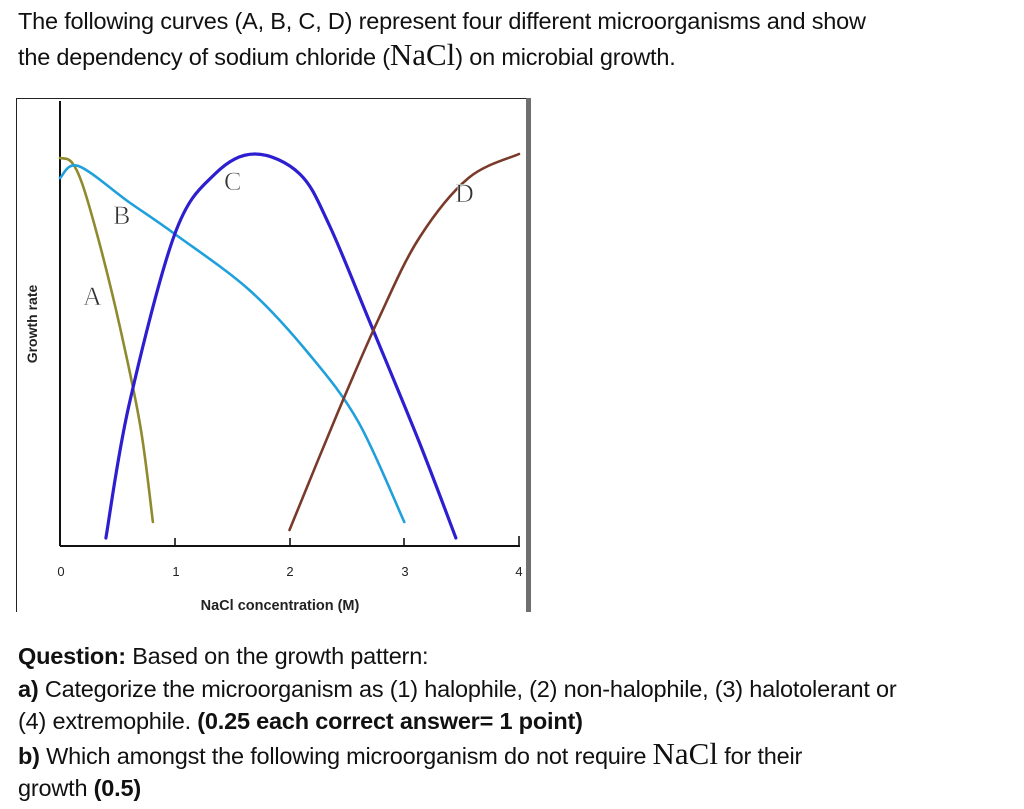  I want to click on y-axis-label: Growth rate, so click(32, 324).